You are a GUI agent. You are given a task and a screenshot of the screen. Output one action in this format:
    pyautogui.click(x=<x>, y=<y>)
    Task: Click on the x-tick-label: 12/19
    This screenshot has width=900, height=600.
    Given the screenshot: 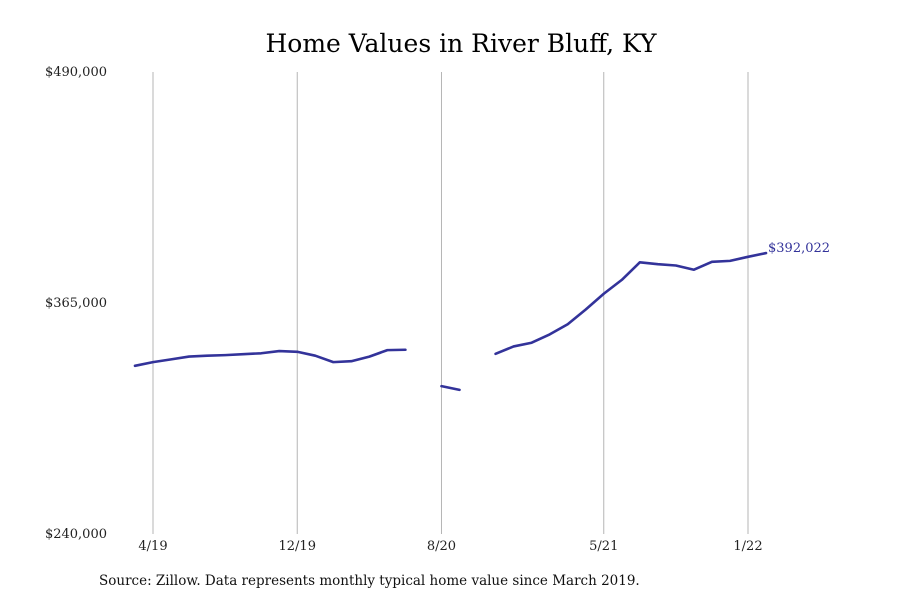 What is the action you would take?
    pyautogui.click(x=297, y=546)
    